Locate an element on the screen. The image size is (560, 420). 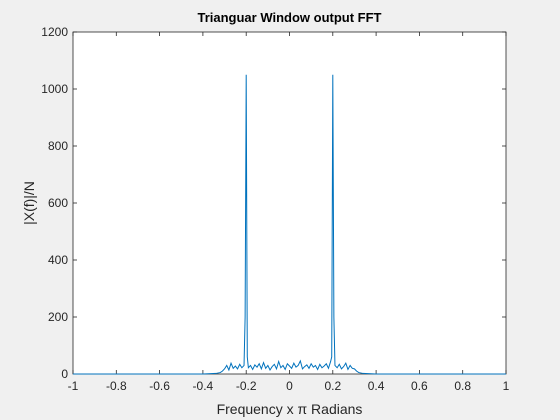
x-tick-label: 0.4 is located at coordinates (376, 386).